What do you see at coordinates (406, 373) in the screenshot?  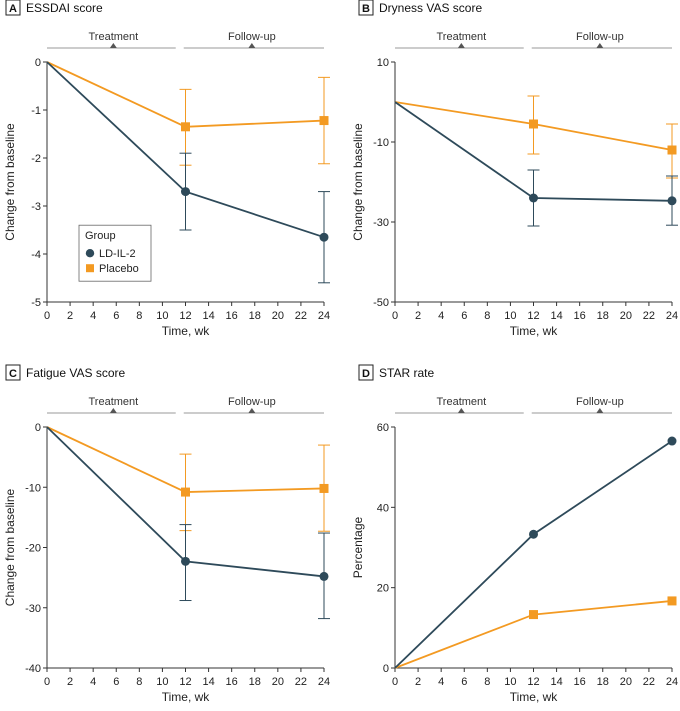 I see `panel-title: STAR rate` at bounding box center [406, 373].